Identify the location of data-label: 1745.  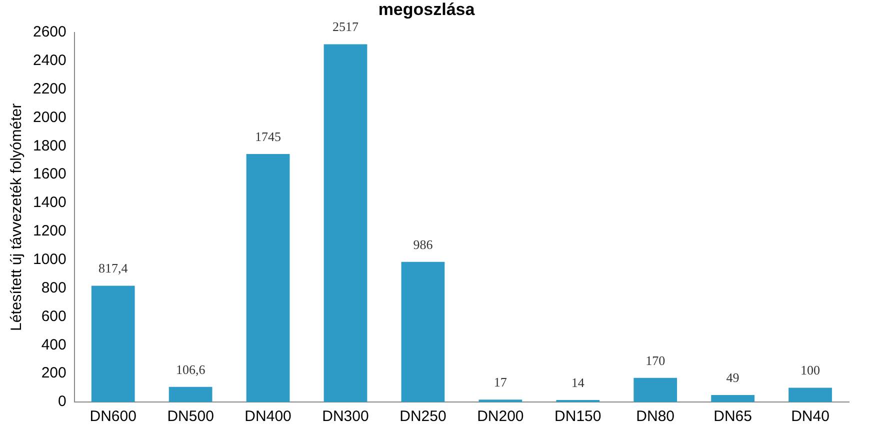
(268, 136).